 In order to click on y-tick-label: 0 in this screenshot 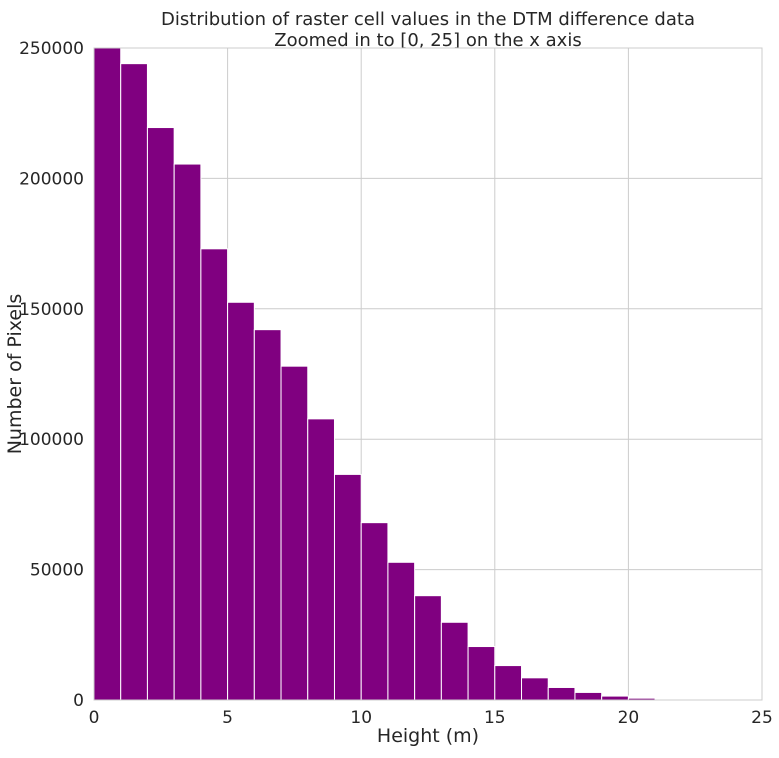, I will do `click(78, 701)`.